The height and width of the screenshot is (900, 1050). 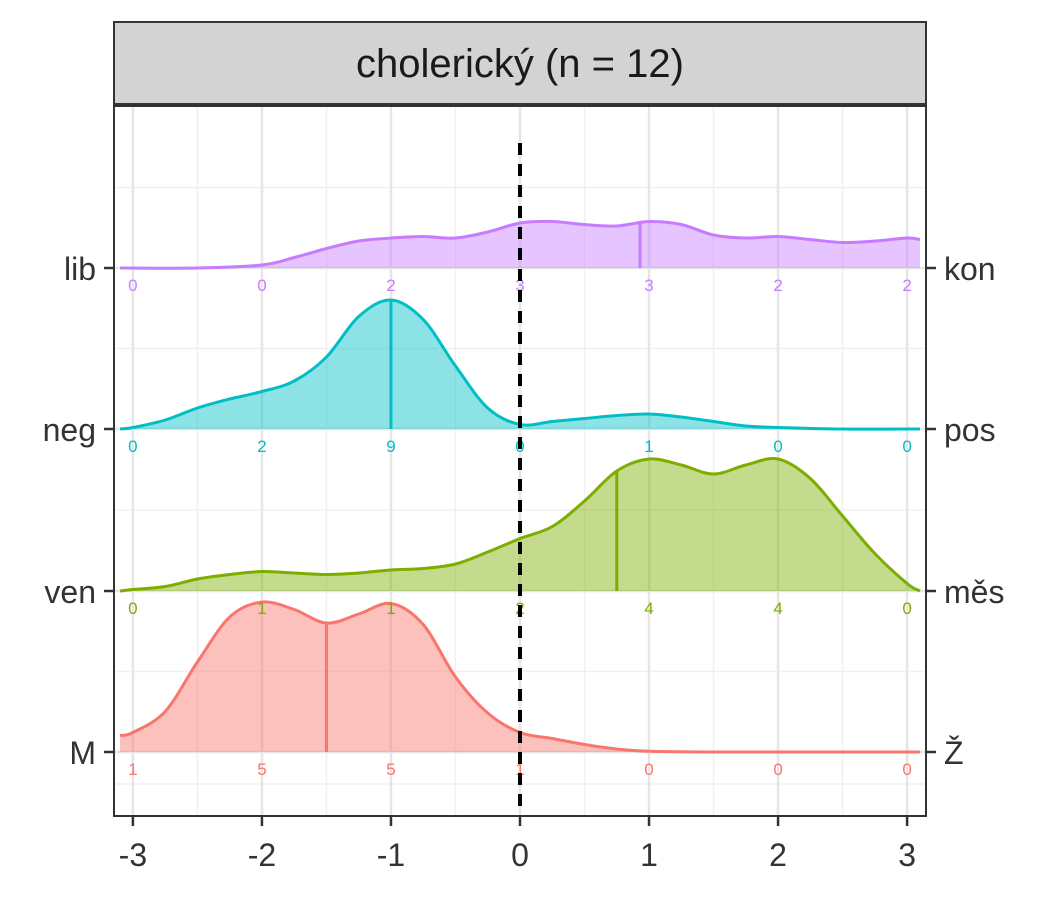 I want to click on y-label-left: ven, so click(x=70, y=592).